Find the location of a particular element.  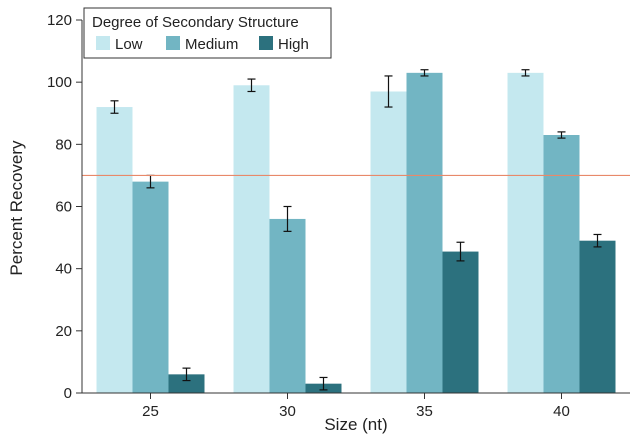

legend-item-high: High is located at coordinates (284, 44).